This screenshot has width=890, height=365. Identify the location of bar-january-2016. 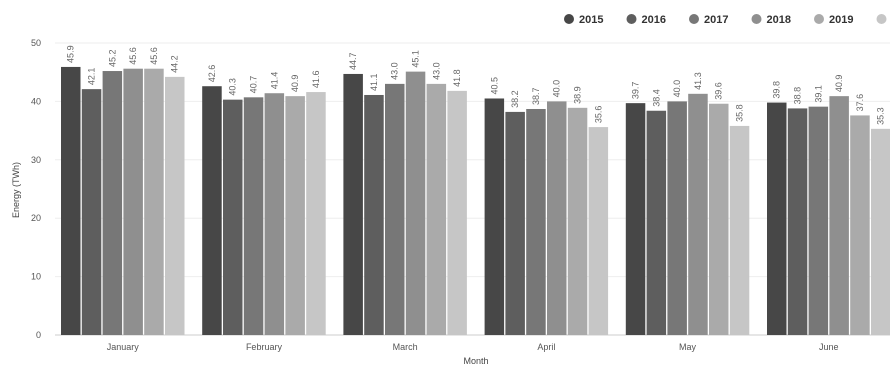
(91, 212).